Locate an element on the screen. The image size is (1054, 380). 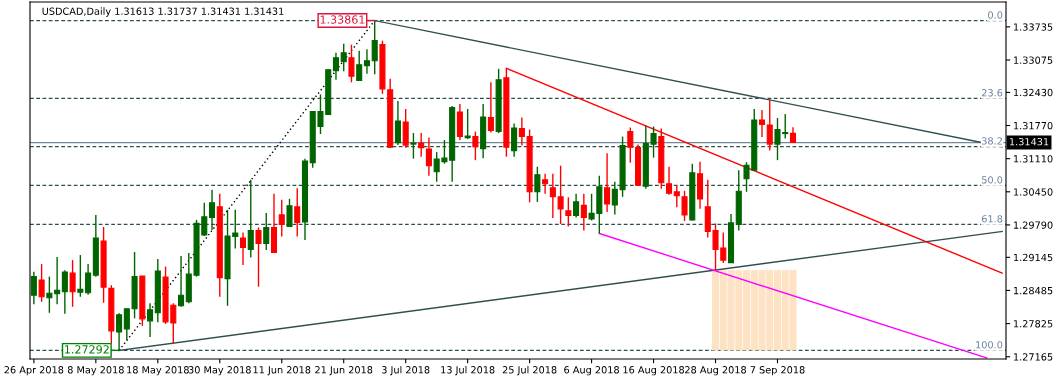
x-tick-label: 11 Jun 2018 is located at coordinates (282, 371).